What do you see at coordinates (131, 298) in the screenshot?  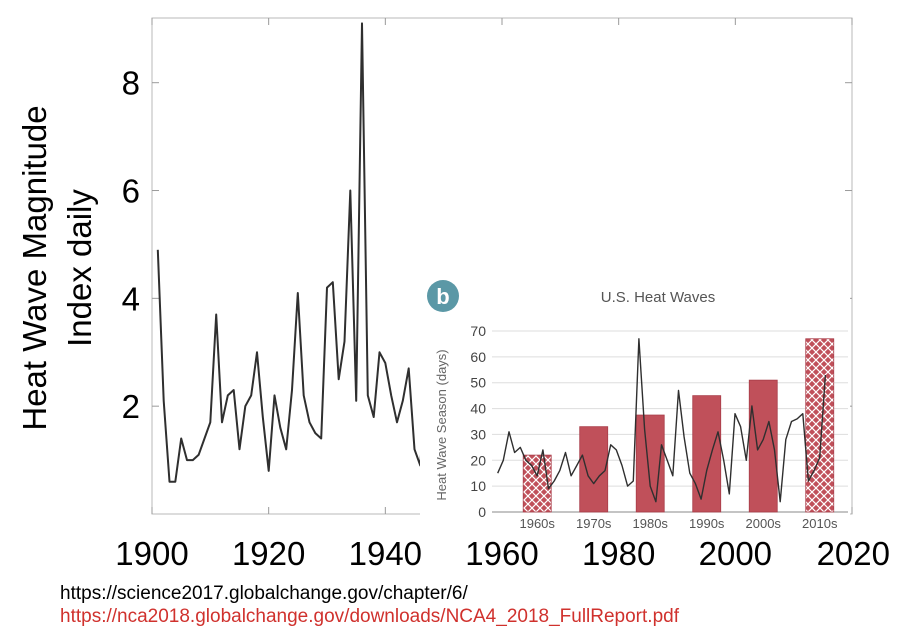 I see `main-y-tick-label: 4` at bounding box center [131, 298].